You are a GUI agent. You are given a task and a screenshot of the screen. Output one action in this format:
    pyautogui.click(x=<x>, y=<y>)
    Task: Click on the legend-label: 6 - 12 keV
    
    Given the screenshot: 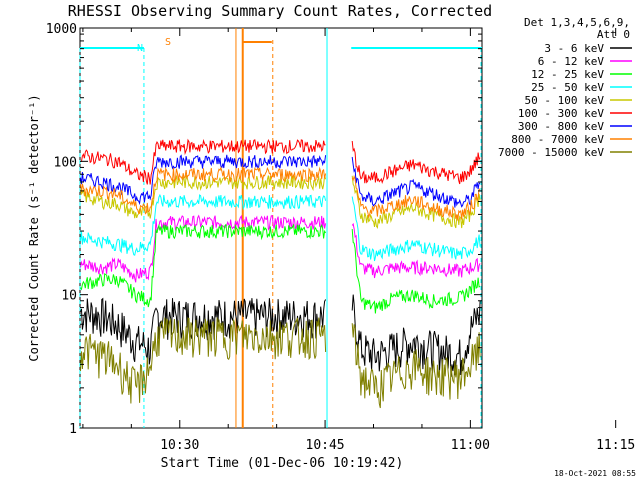 What is the action you would take?
    pyautogui.click(x=571, y=61)
    